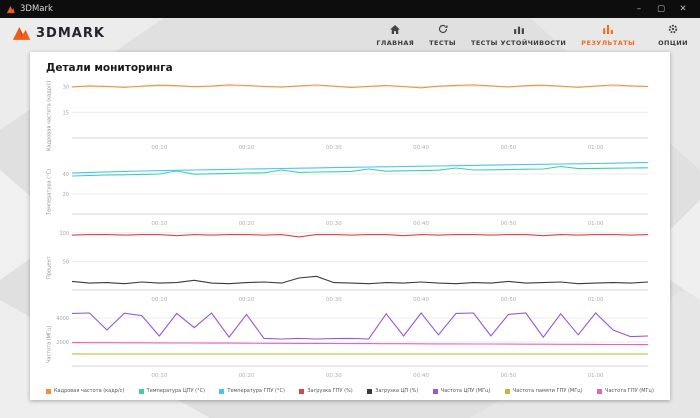 The height and width of the screenshot is (418, 700). Describe the element at coordinates (66, 113) in the screenshot. I see `svg-text: 15` at that location.